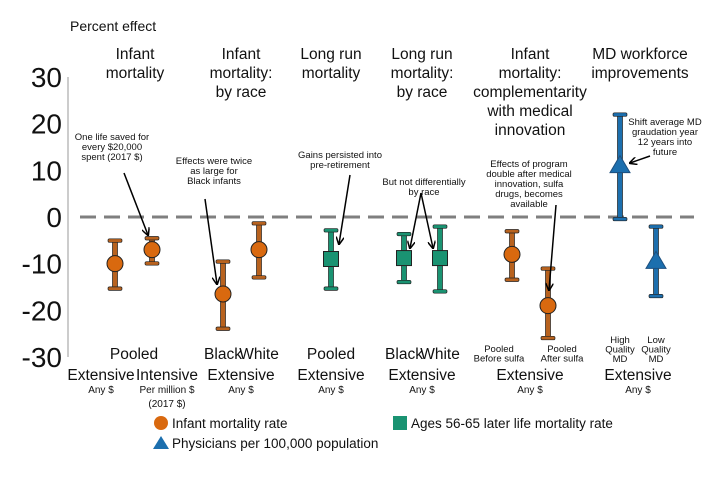 The image size is (720, 480). Describe the element at coordinates (46, 77) in the screenshot. I see `y-tick-label: 30` at that location.